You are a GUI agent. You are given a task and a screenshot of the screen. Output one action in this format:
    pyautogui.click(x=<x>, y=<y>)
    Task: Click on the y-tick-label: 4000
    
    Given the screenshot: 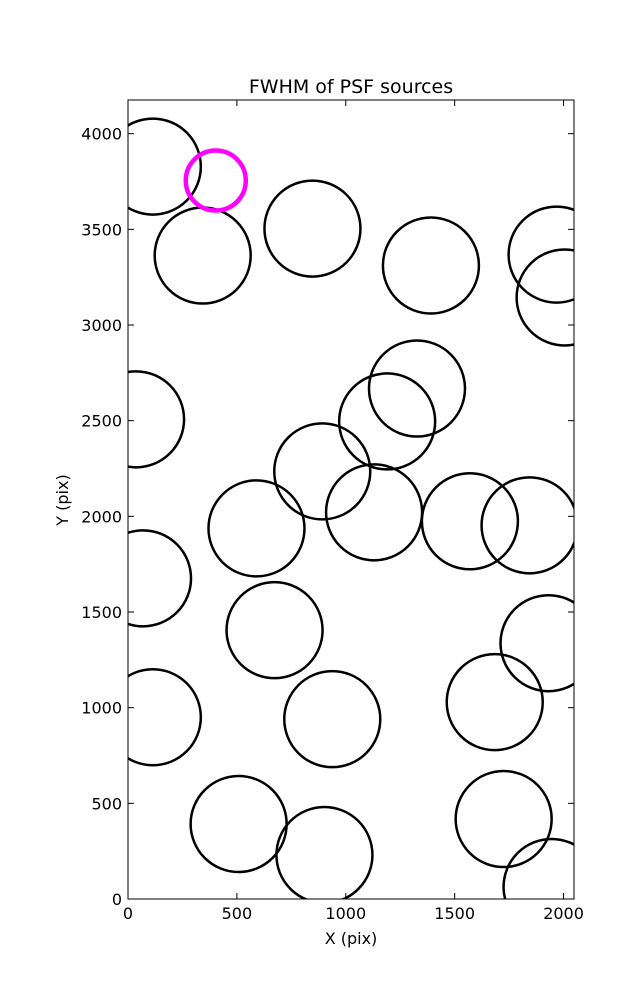 What is the action you would take?
    pyautogui.click(x=101, y=134)
    